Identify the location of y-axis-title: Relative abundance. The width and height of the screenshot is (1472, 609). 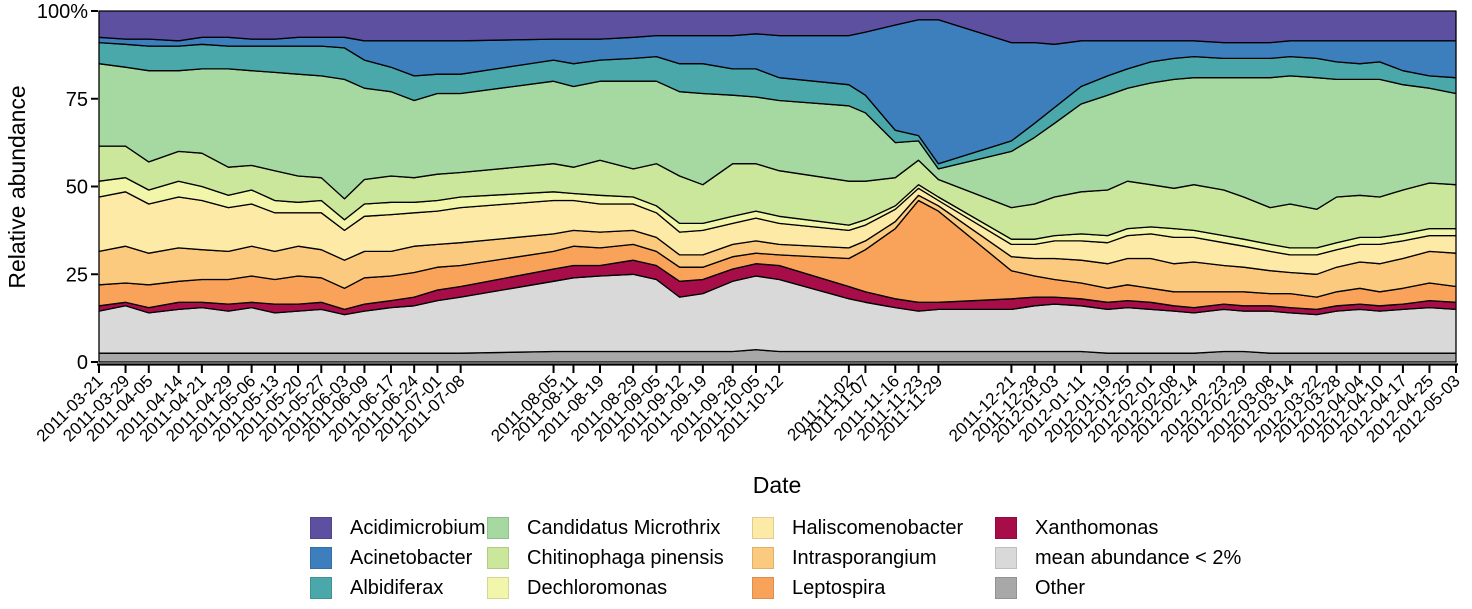
(17, 186).